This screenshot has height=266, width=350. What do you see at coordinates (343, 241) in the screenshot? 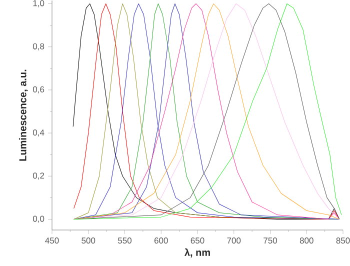
I see `x-tick-label: 850` at bounding box center [343, 241].